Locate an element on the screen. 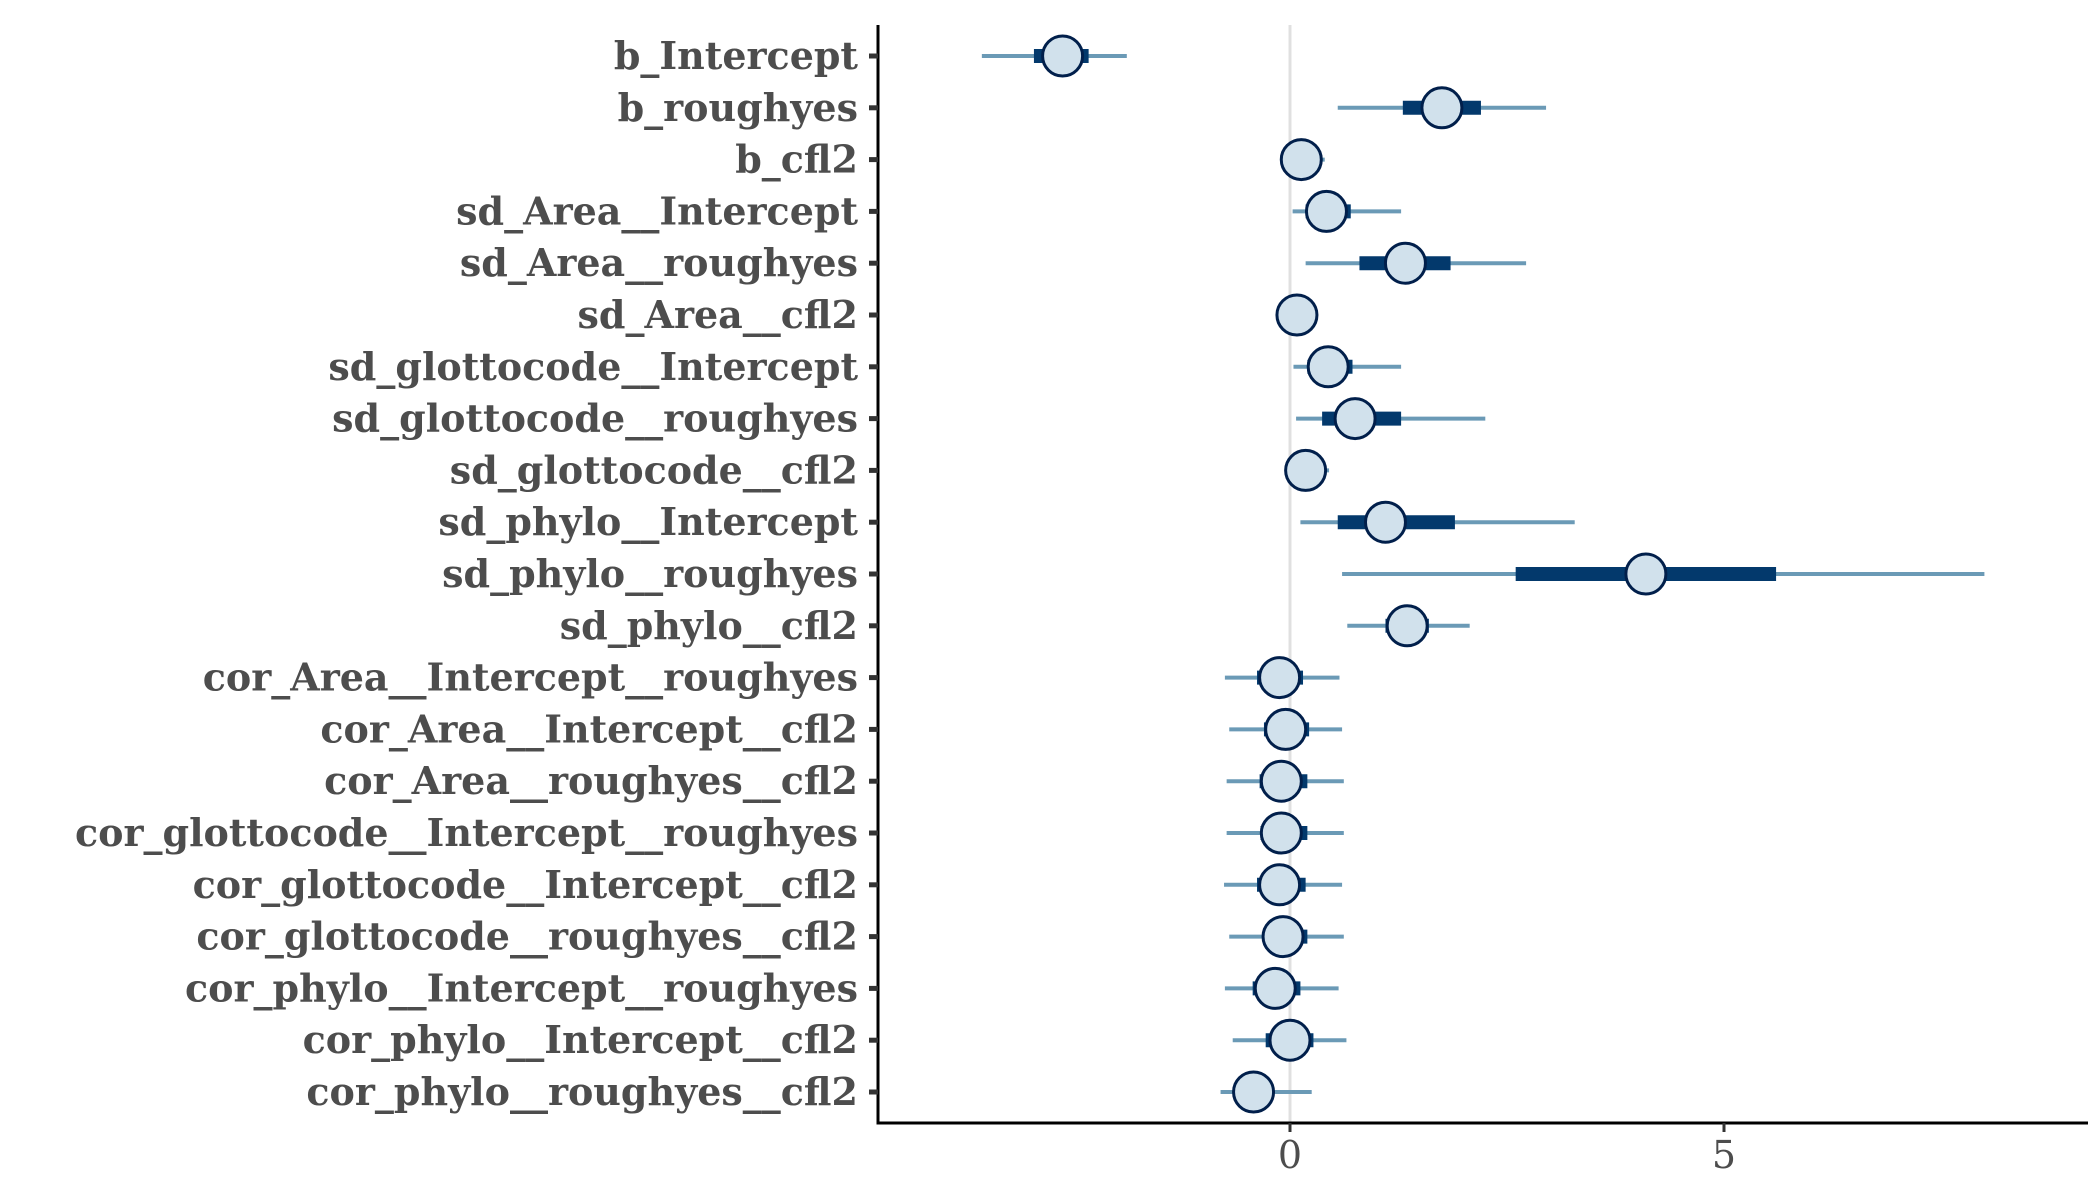 The width and height of the screenshot is (2100, 1200). y-tick-label: cor_glottocode__roughyes__cfl2 is located at coordinates (527, 936).